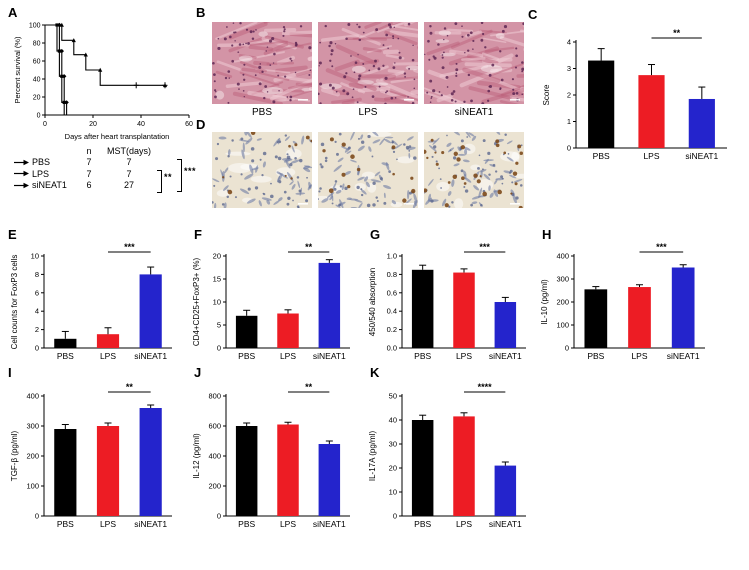 The width and height of the screenshot is (749, 570). What do you see at coordinates (393, 444) in the screenshot?
I see `svg-text: 30` at bounding box center [393, 444].